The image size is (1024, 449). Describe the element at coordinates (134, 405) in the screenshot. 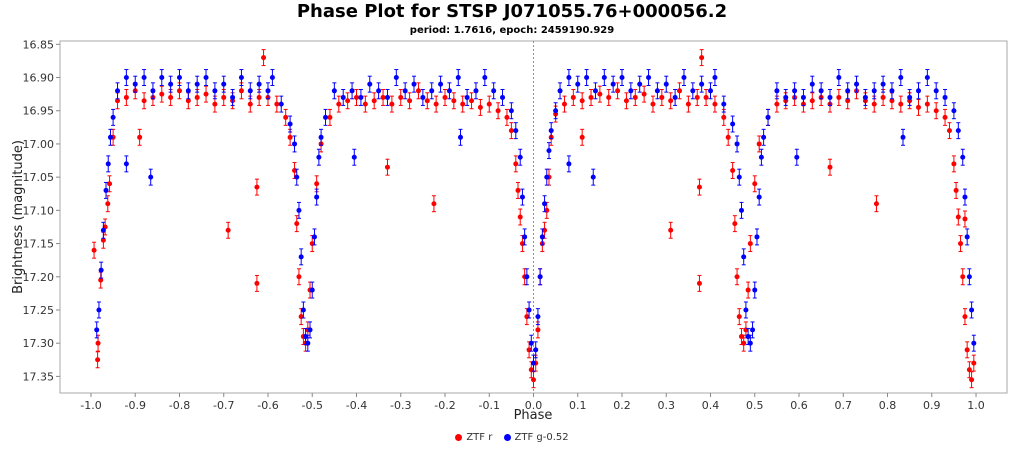

I see `x-tick-label: -0.9` at that location.